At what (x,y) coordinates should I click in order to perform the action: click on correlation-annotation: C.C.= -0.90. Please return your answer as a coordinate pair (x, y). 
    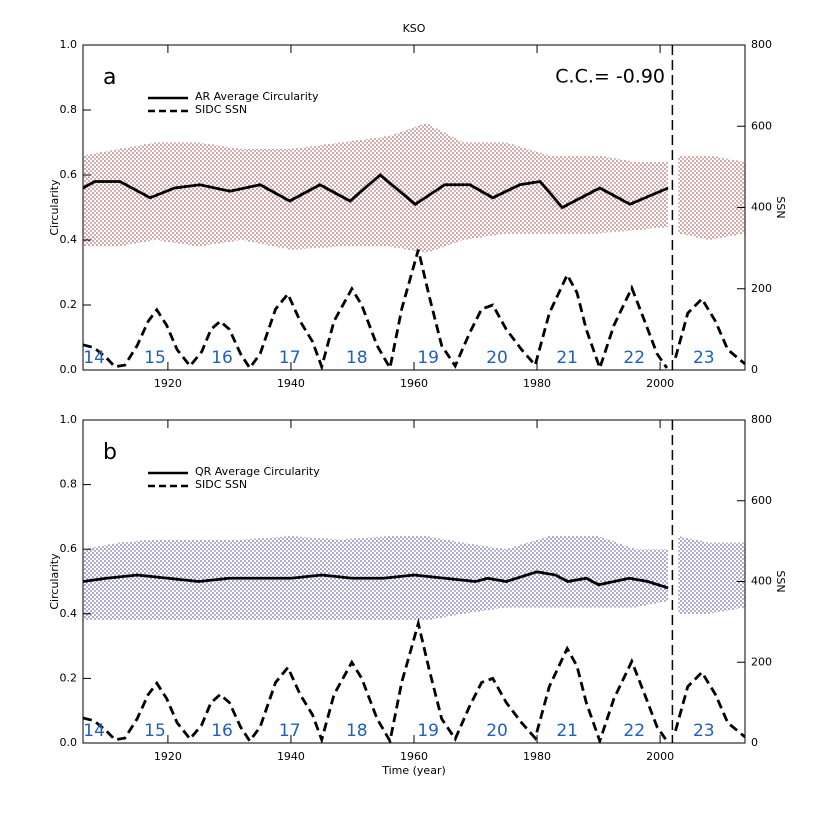
    Looking at the image, I should click on (610, 77).